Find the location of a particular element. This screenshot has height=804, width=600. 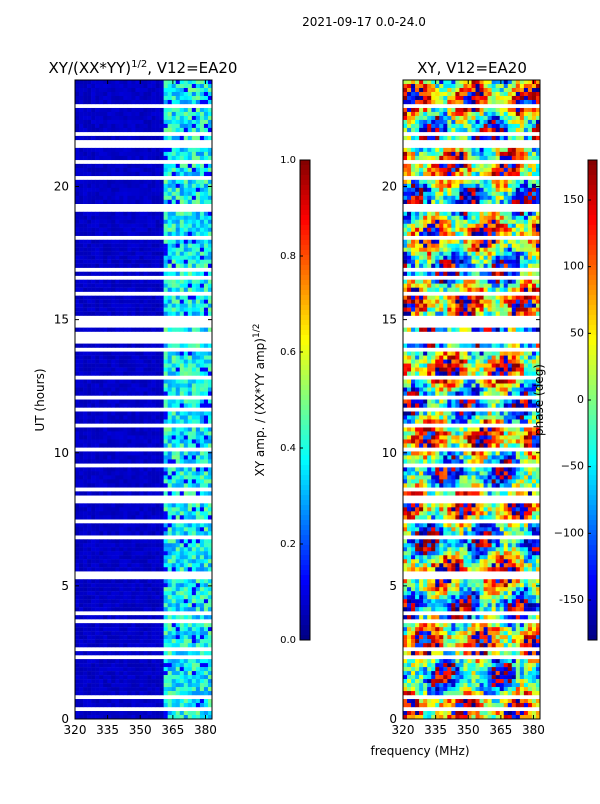

colorbar-segment is located at coordinates (305, 358).